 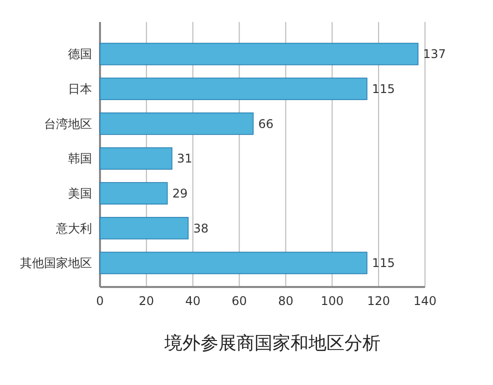 I want to click on x-tick-label: 0, so click(x=100, y=301).